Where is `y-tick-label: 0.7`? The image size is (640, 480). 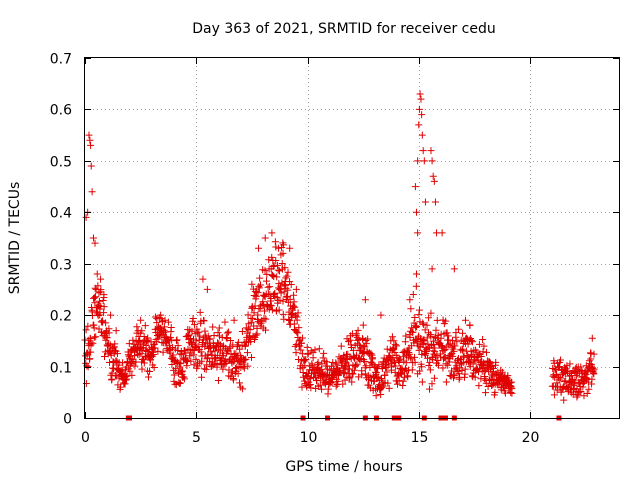
y-tick-label: 0.7 is located at coordinates (61, 60).